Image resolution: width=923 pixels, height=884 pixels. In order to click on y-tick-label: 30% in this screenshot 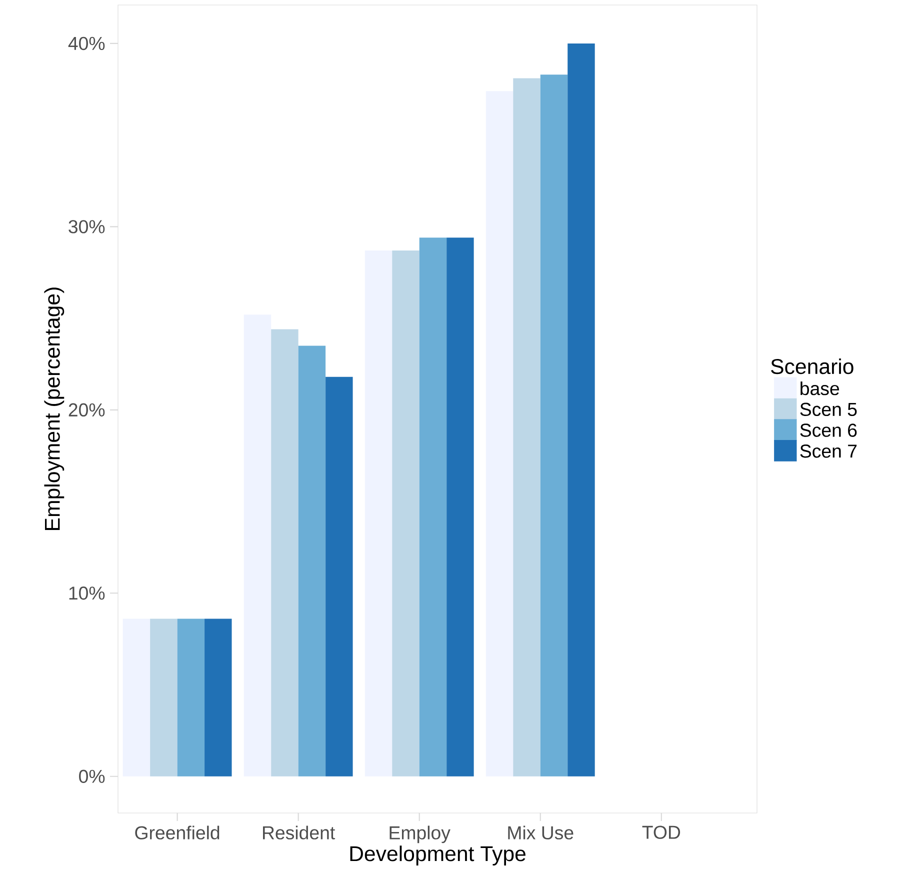, I will do `click(86, 227)`.